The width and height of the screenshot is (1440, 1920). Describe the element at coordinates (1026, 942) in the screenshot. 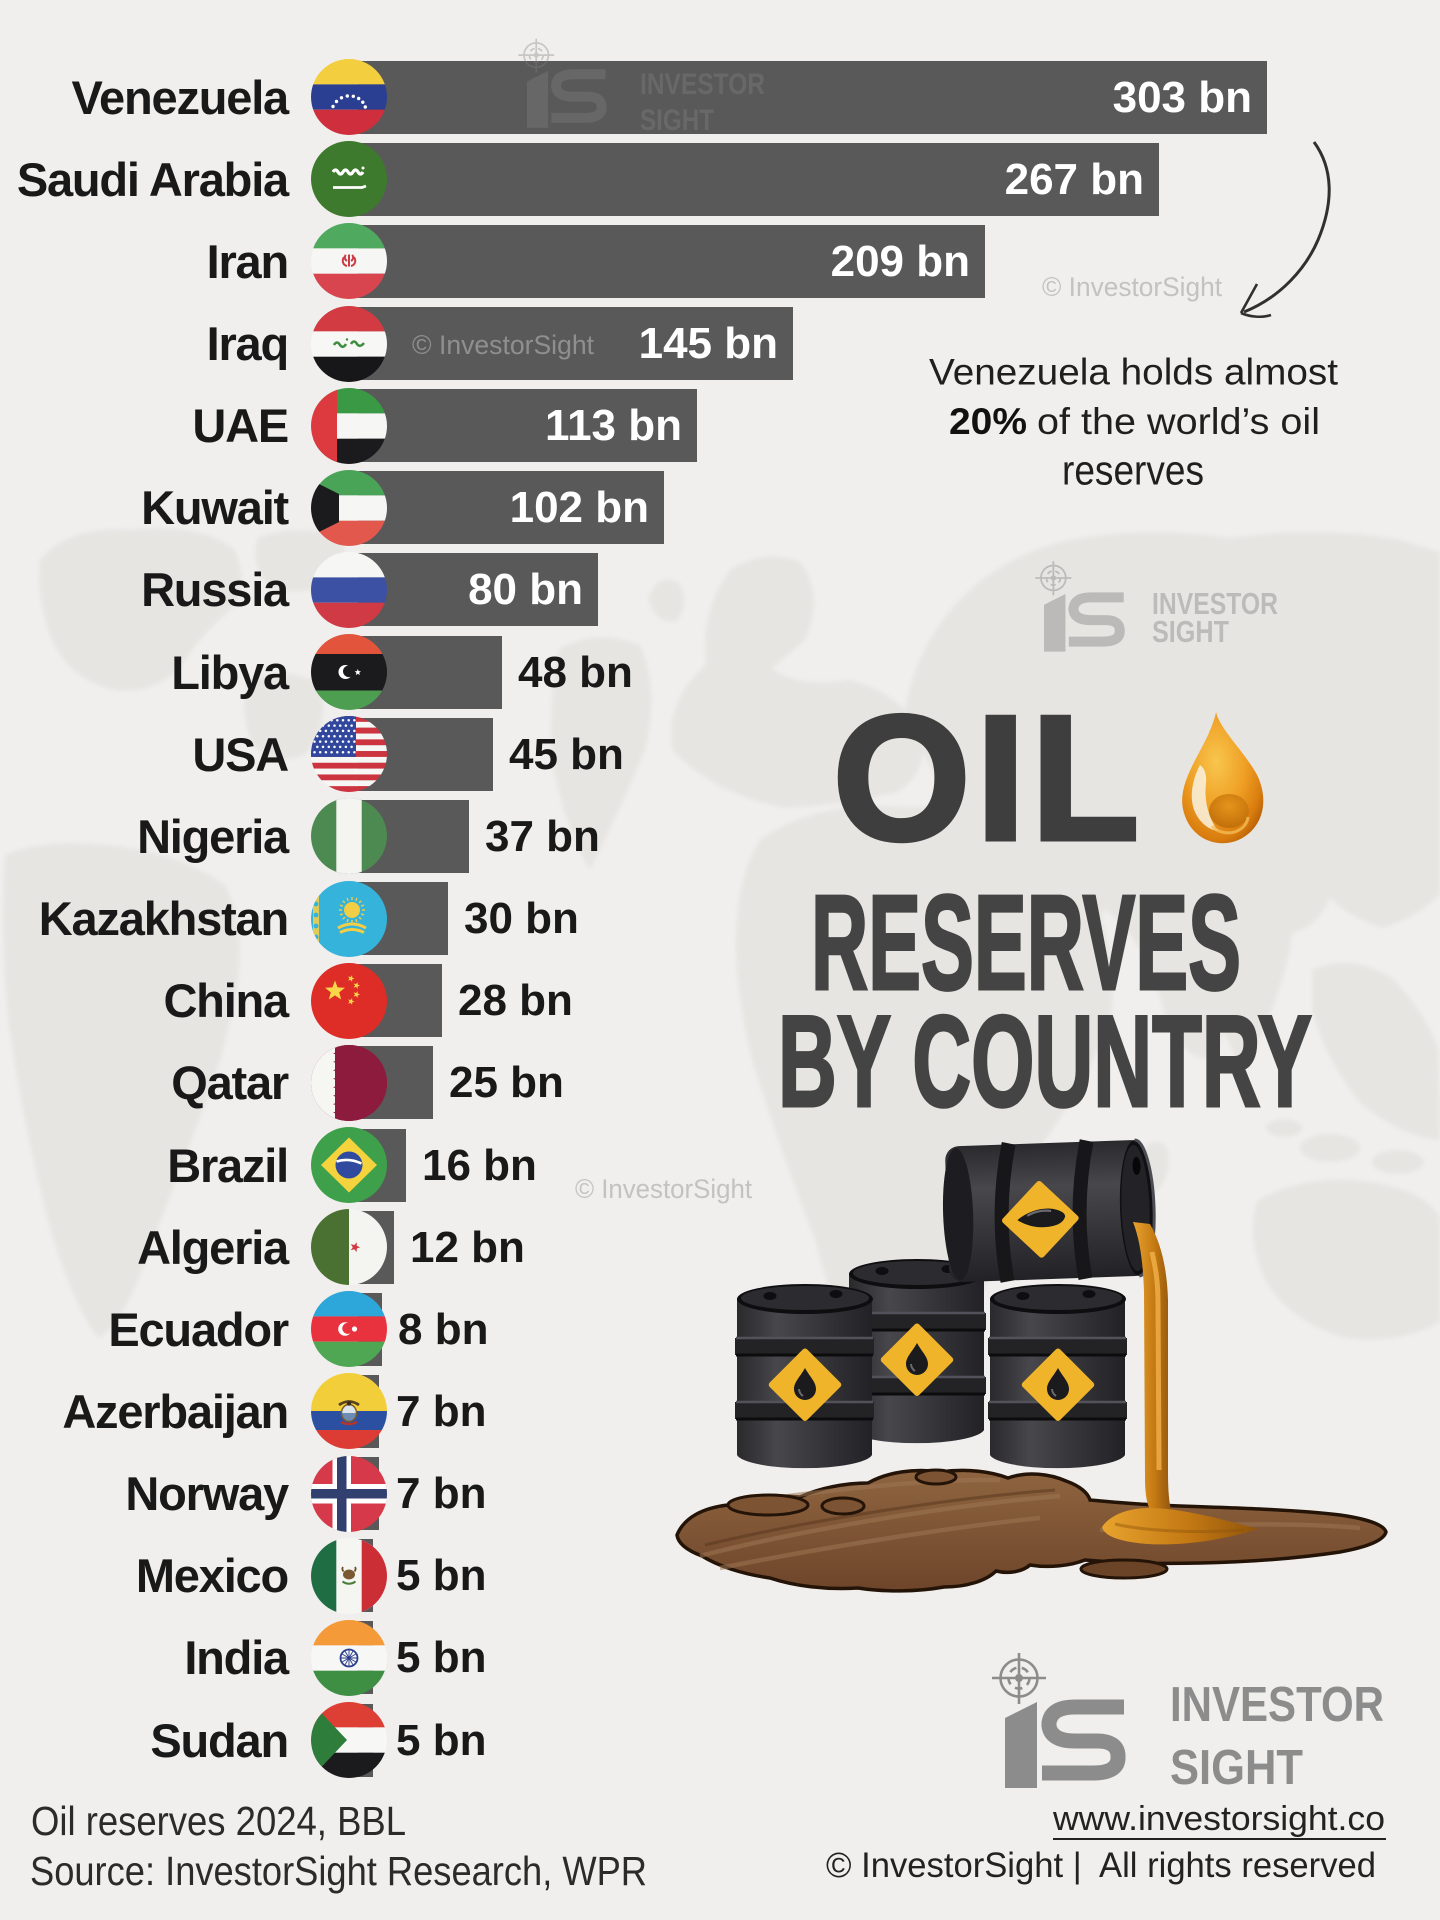

I see `svg-text: RESERVES` at that location.